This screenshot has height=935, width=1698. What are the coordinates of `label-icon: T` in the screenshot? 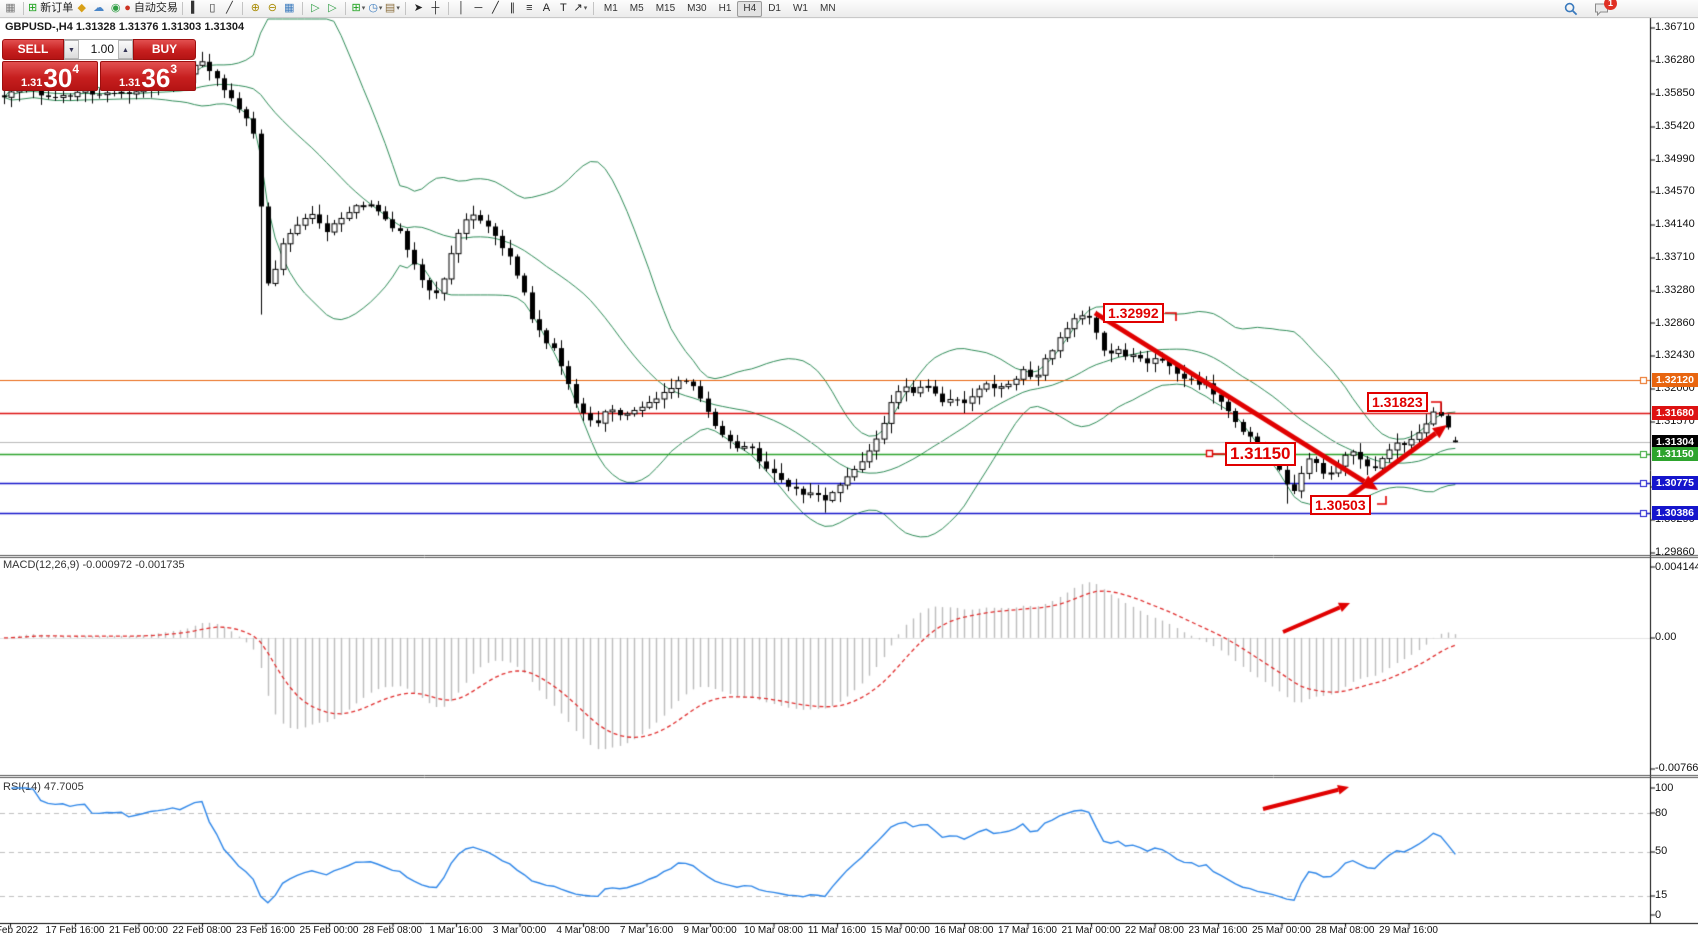 It's located at (563, 8).